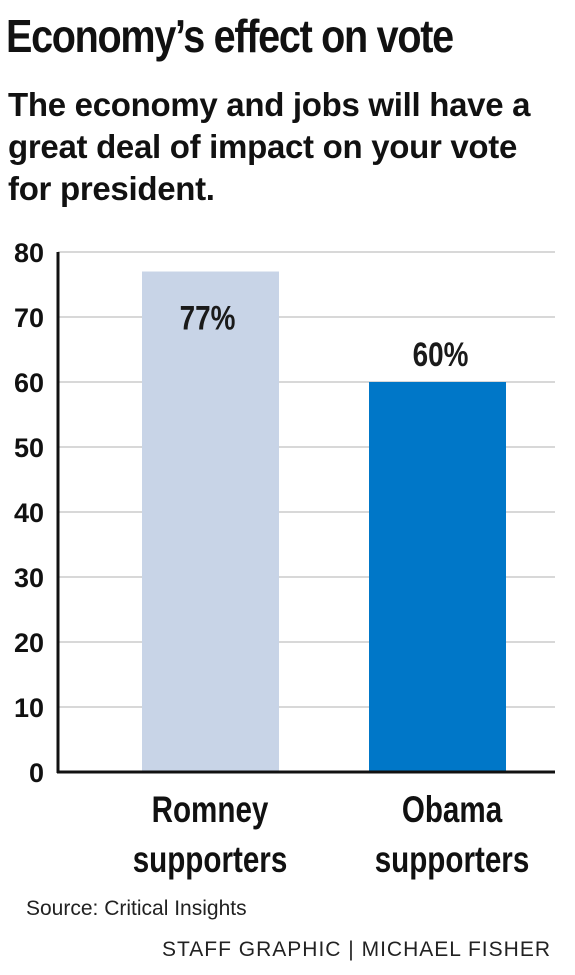  I want to click on y-tick-label: 0, so click(36, 773).